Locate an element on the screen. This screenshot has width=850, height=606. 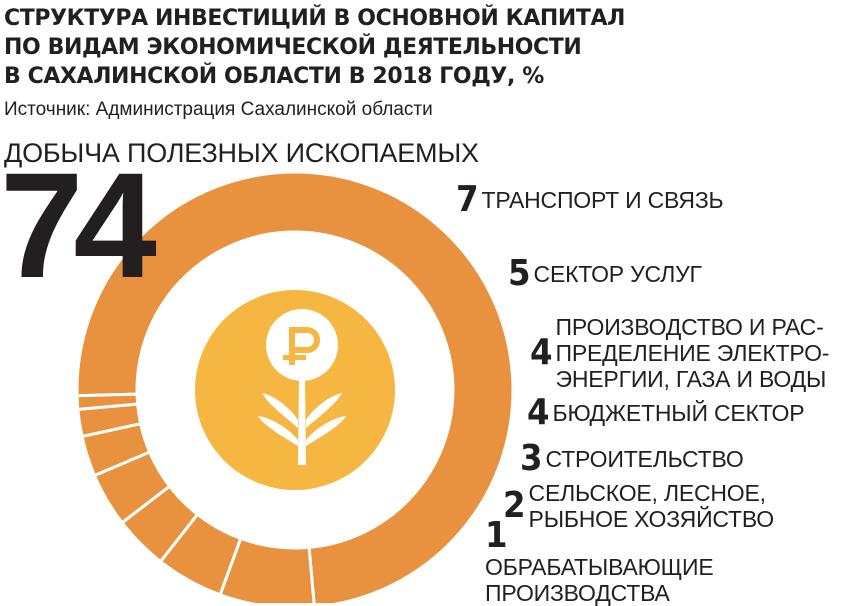
slice-value: 3 is located at coordinates (531, 458).